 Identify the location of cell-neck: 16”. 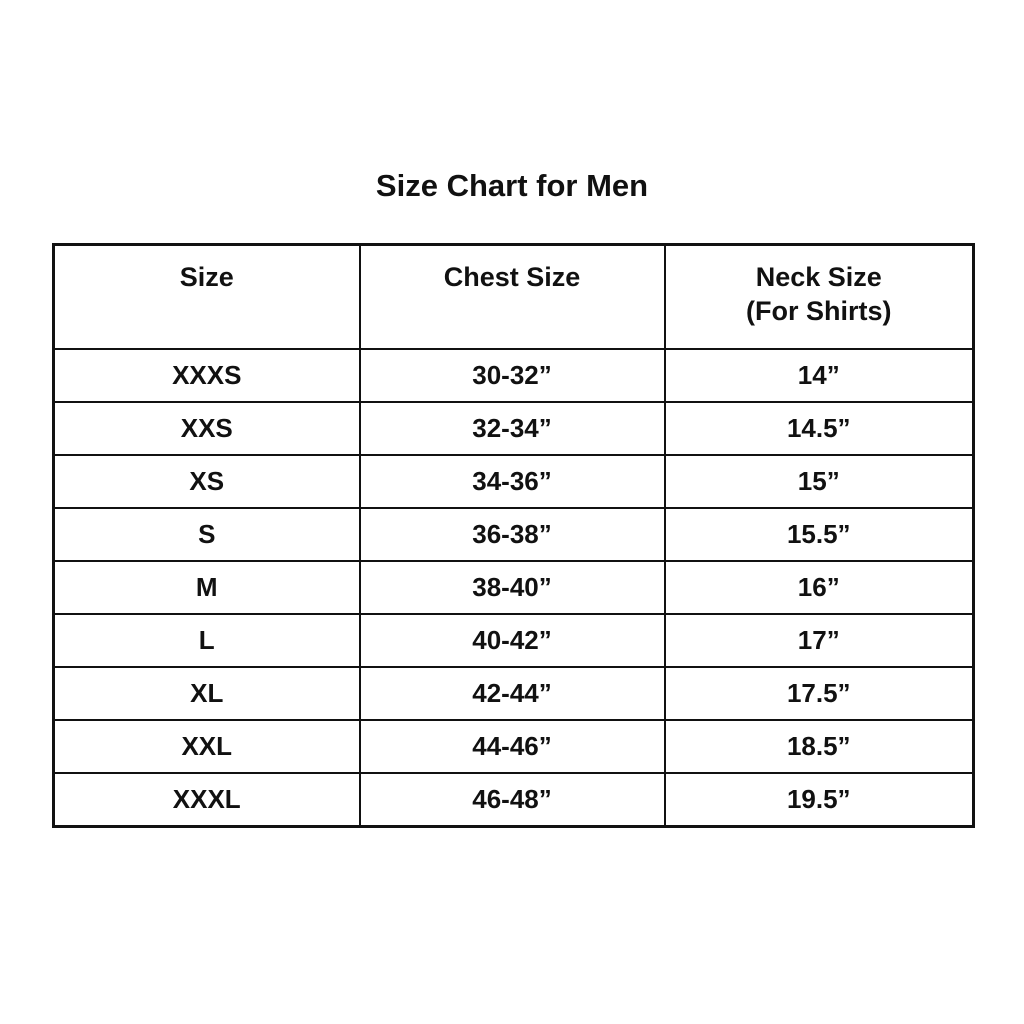
(819, 587).